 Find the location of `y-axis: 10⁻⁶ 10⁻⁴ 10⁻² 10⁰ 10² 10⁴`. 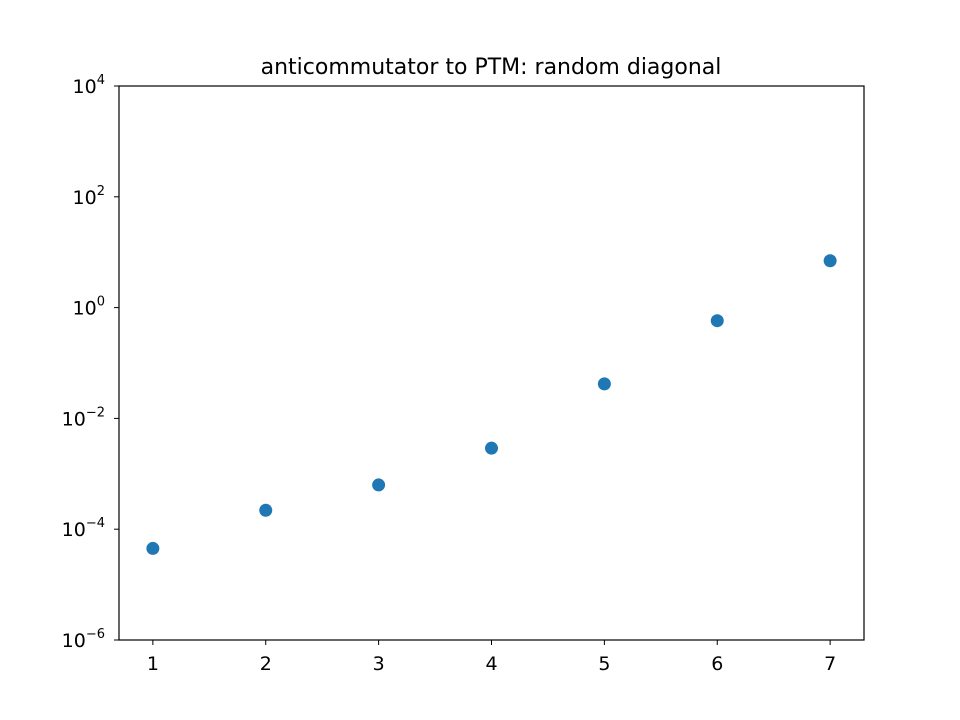

y-axis: 10⁻⁶ 10⁻⁴ 10⁻² 10⁰ 10² 10⁴ is located at coordinates (90, 362).